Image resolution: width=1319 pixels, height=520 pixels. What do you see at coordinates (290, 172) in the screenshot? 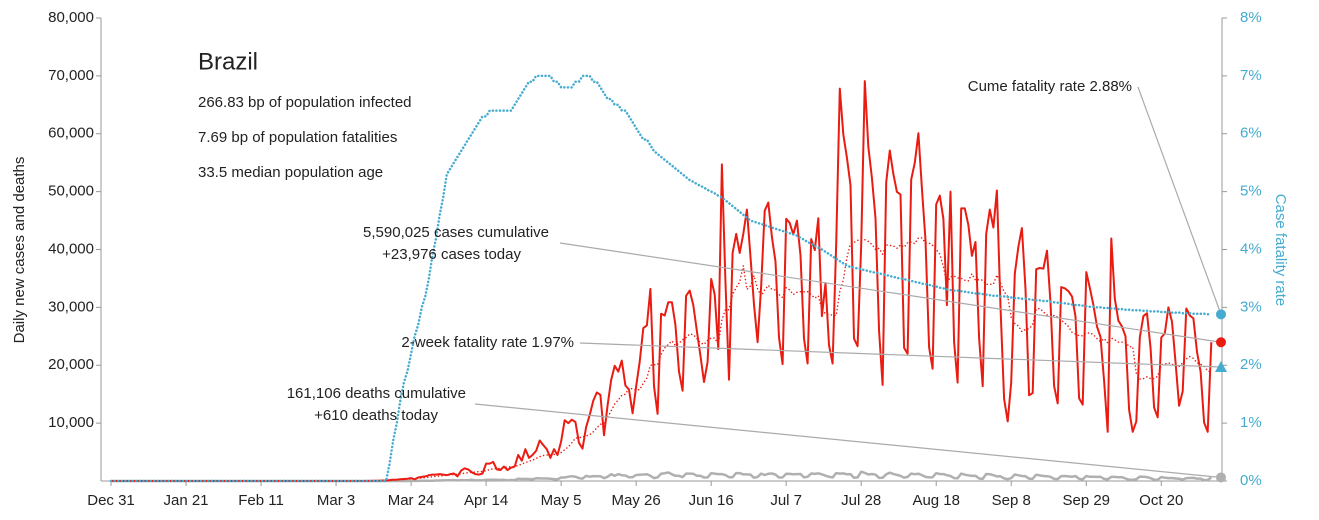
I see `info-line: 33.5 median population age` at bounding box center [290, 172].